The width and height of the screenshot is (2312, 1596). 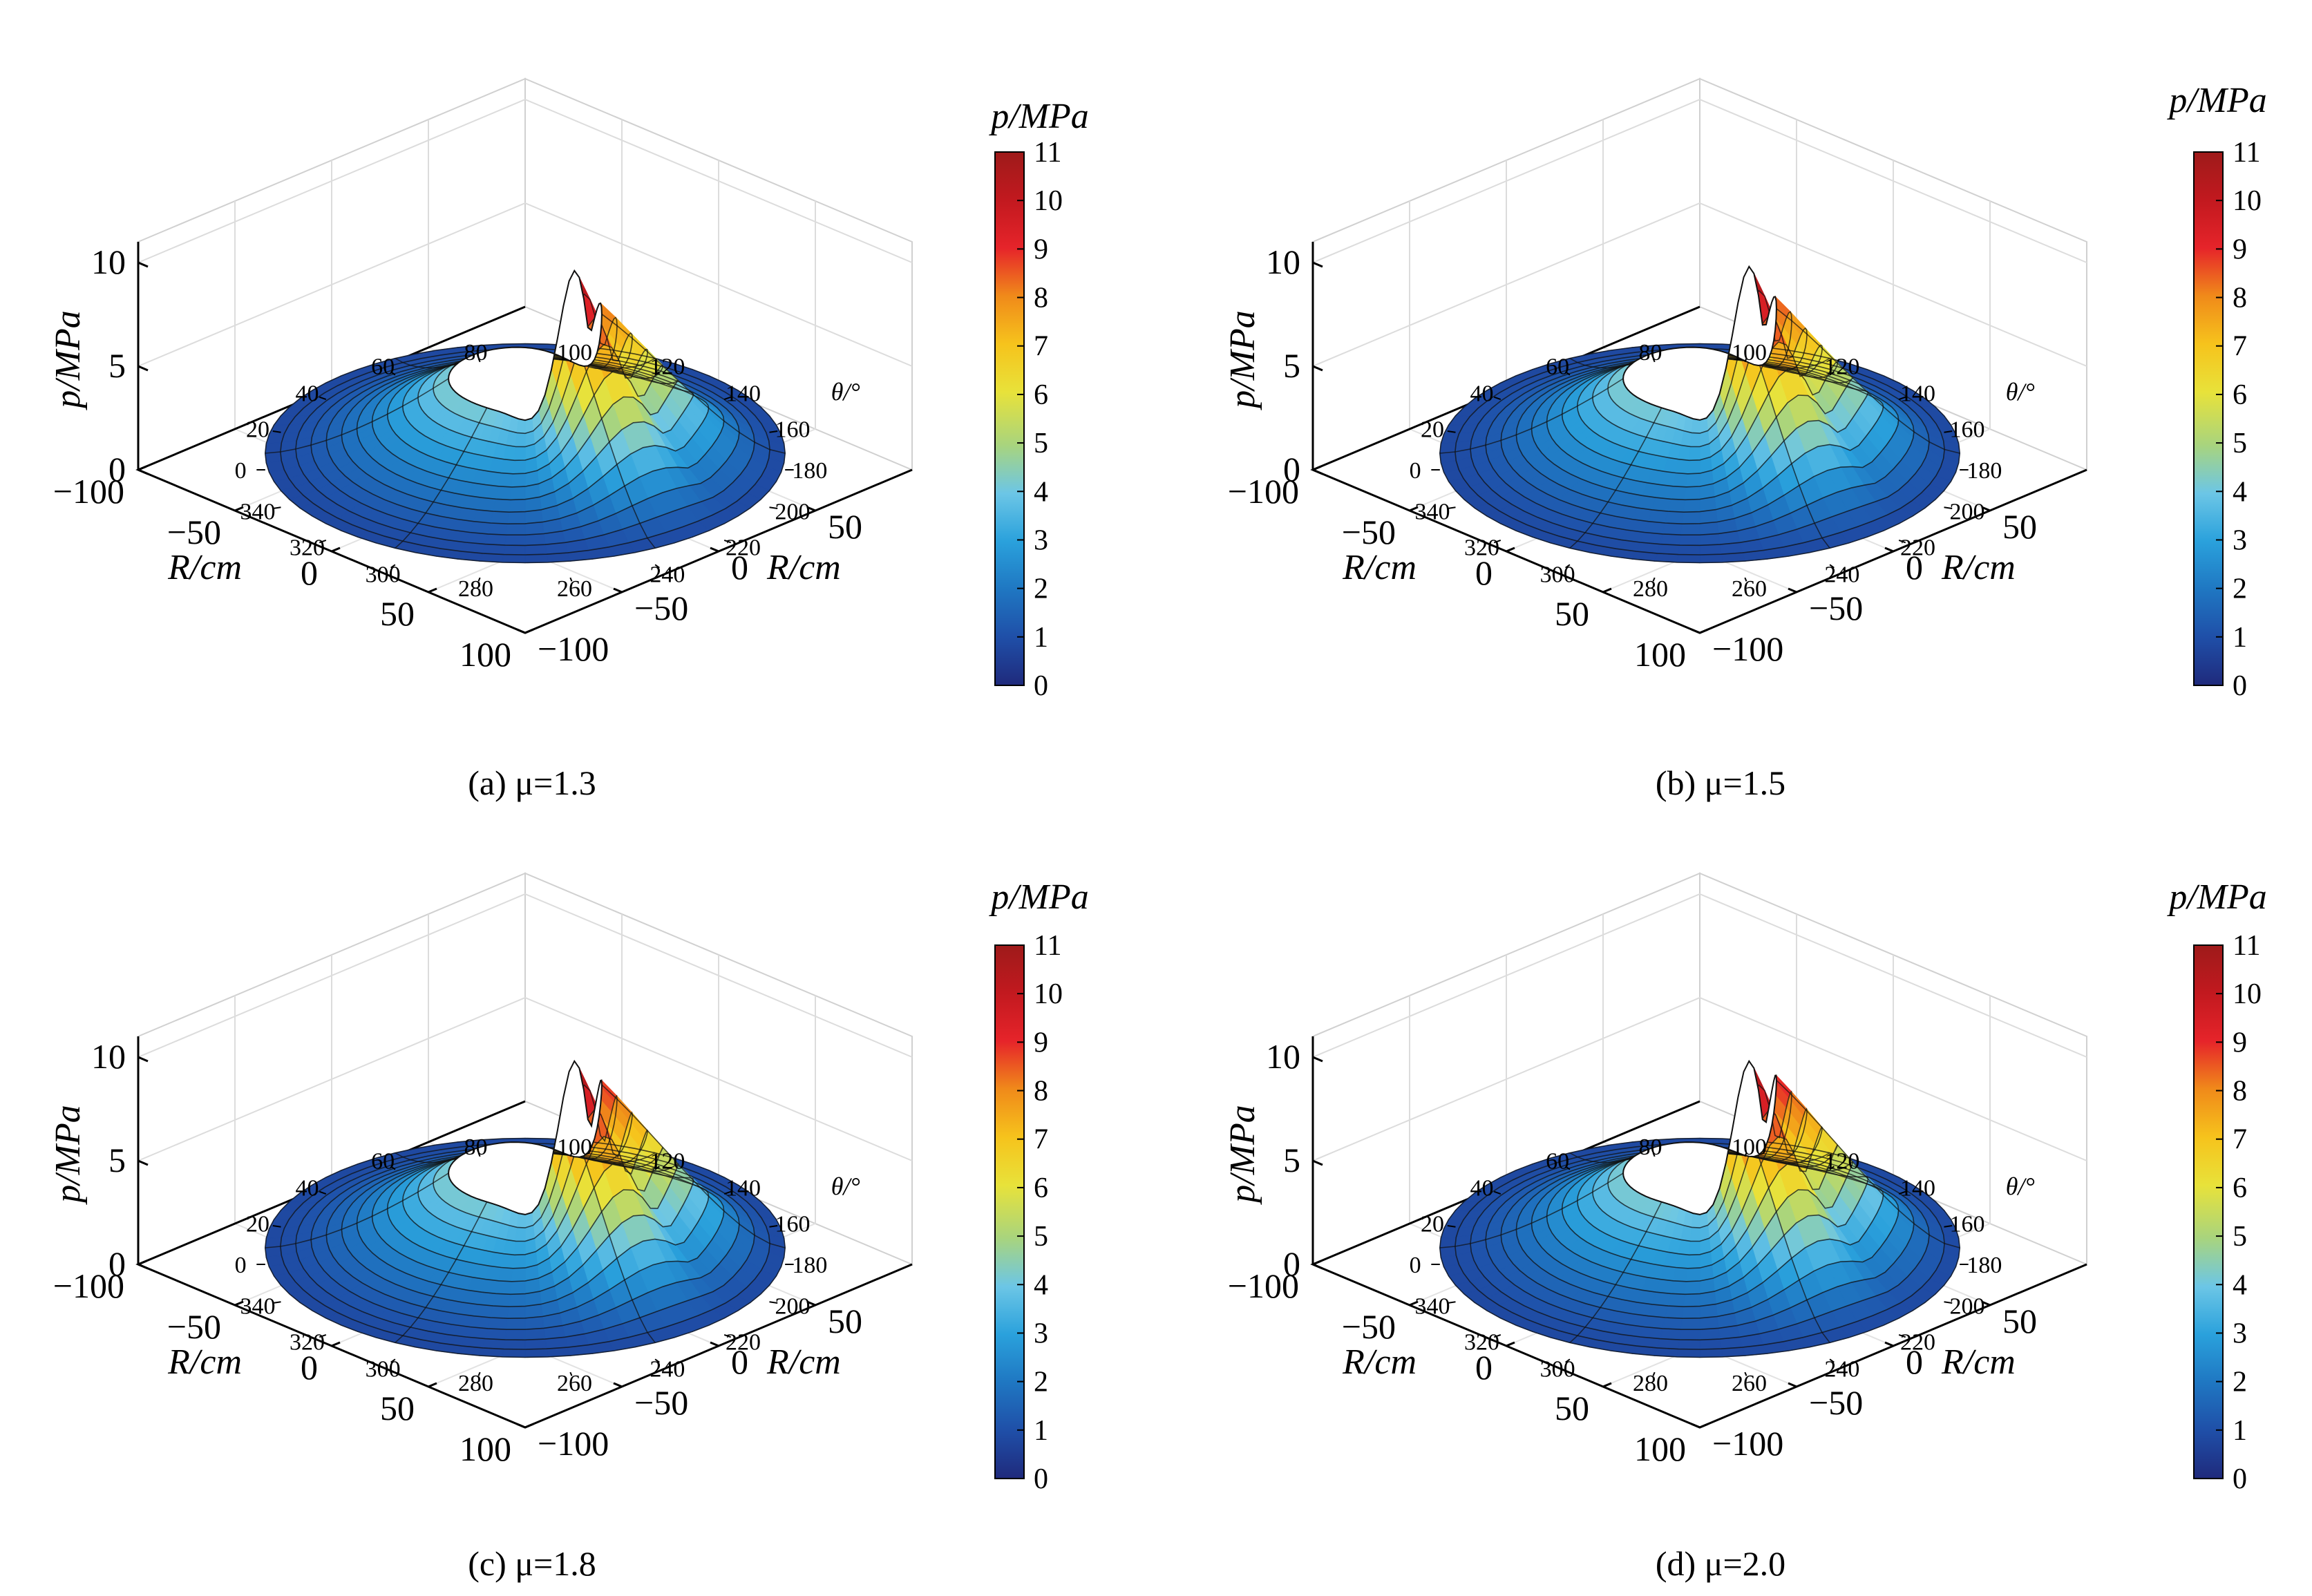 What do you see at coordinates (1720, 1563) in the screenshot?
I see `panel-caption: (d) μ=2.0` at bounding box center [1720, 1563].